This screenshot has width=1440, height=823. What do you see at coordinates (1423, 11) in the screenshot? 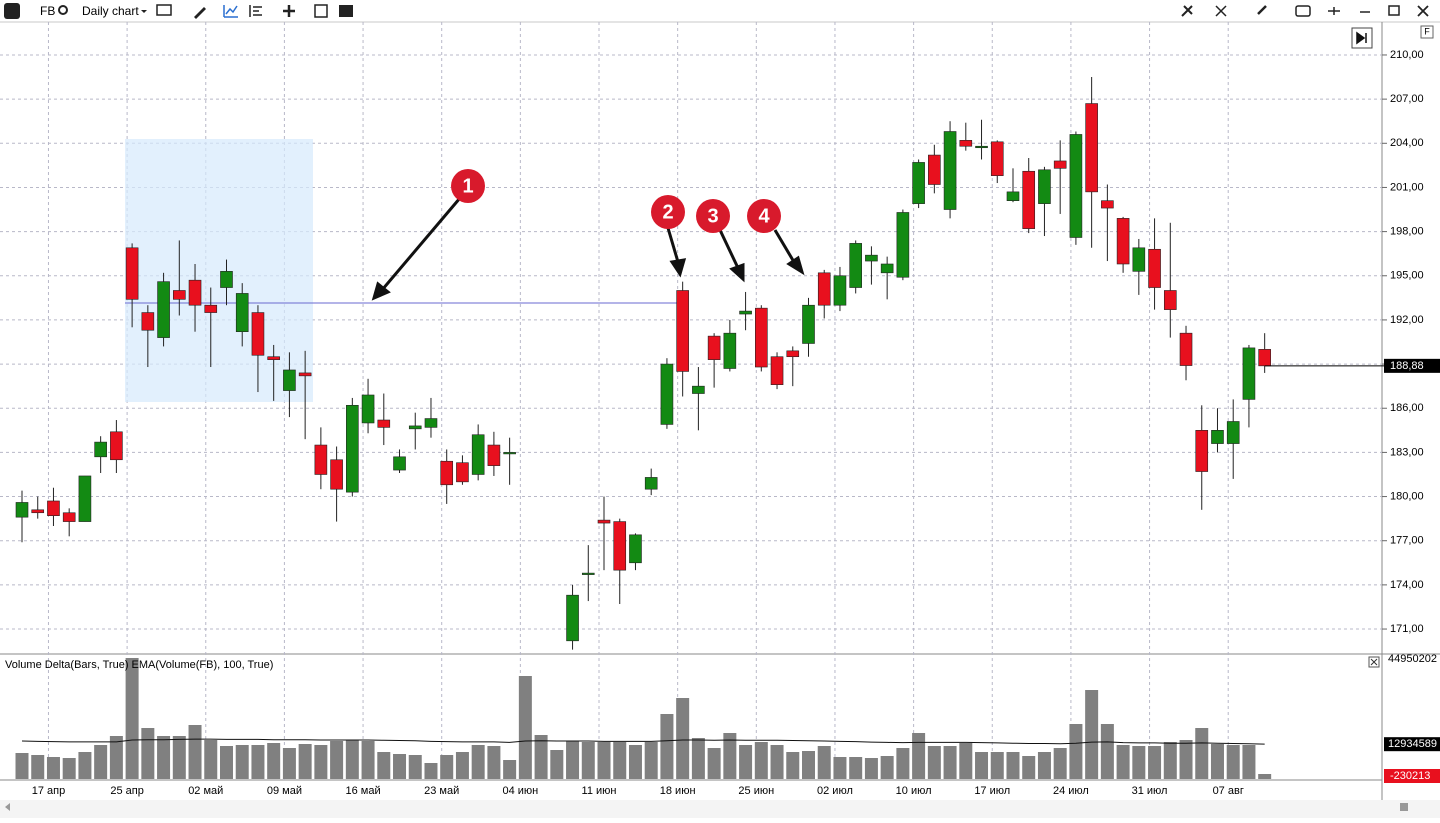
I see `close` at bounding box center [1423, 11].